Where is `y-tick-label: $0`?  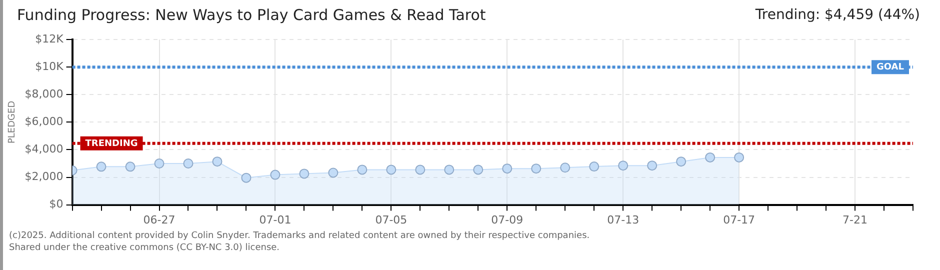 y-tick-label: $0 is located at coordinates (56, 204).